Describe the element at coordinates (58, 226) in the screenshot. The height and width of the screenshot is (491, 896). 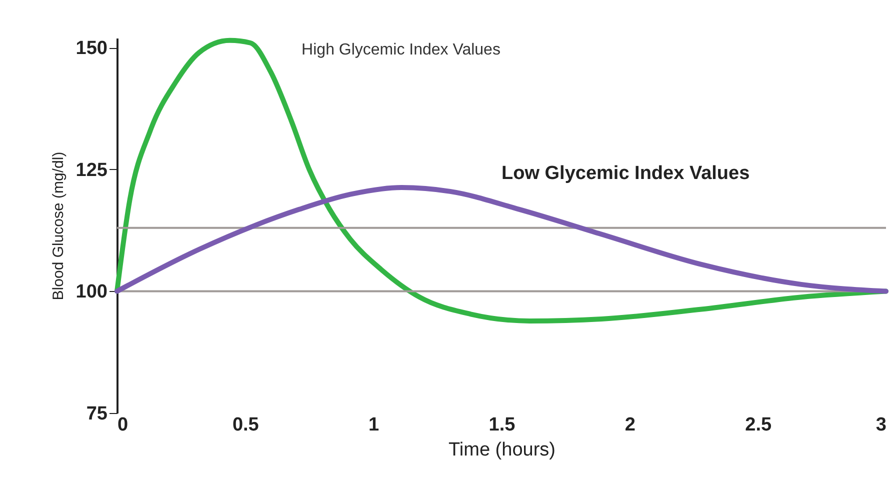
I see `y-axis-title: Blood Glucose (mg/dl)` at that location.